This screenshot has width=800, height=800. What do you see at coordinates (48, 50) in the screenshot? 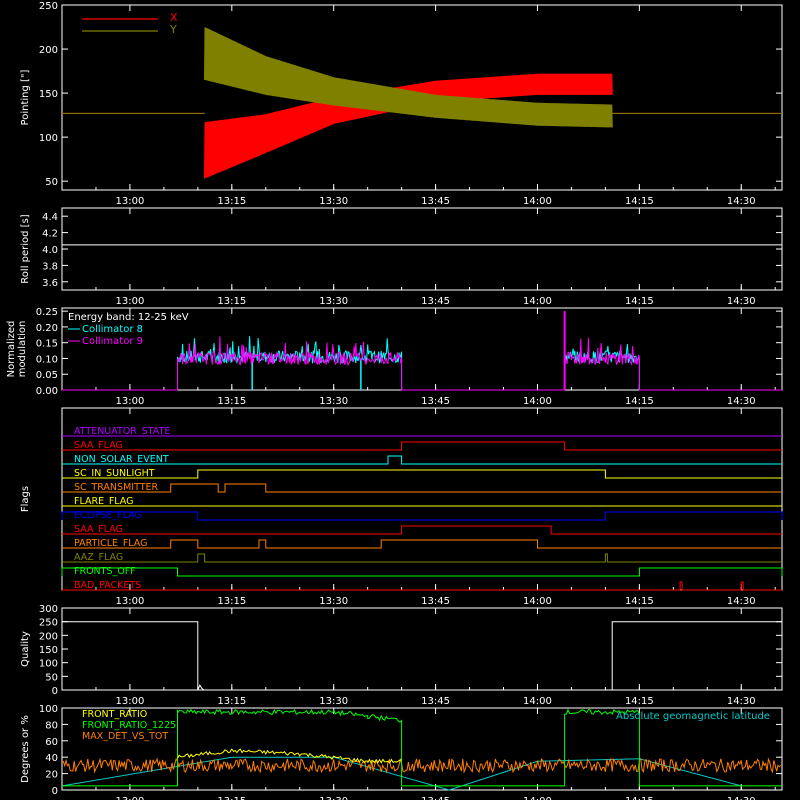
I see `y-tick-label: 200` at bounding box center [48, 50].